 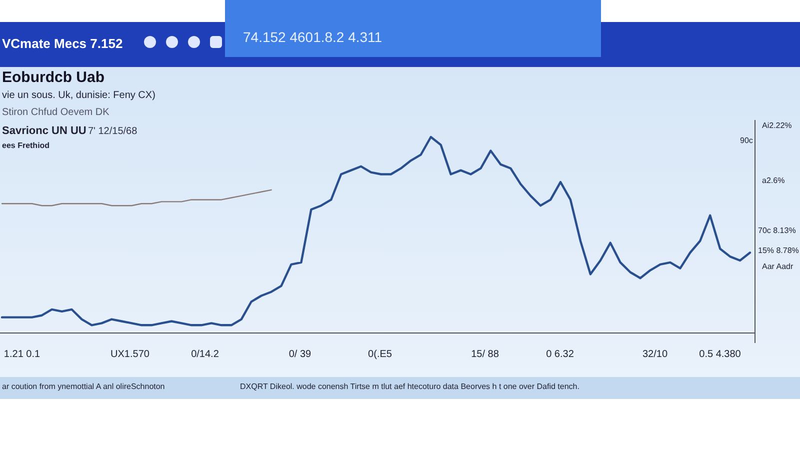 I want to click on text: 0/14.2, so click(x=205, y=354).